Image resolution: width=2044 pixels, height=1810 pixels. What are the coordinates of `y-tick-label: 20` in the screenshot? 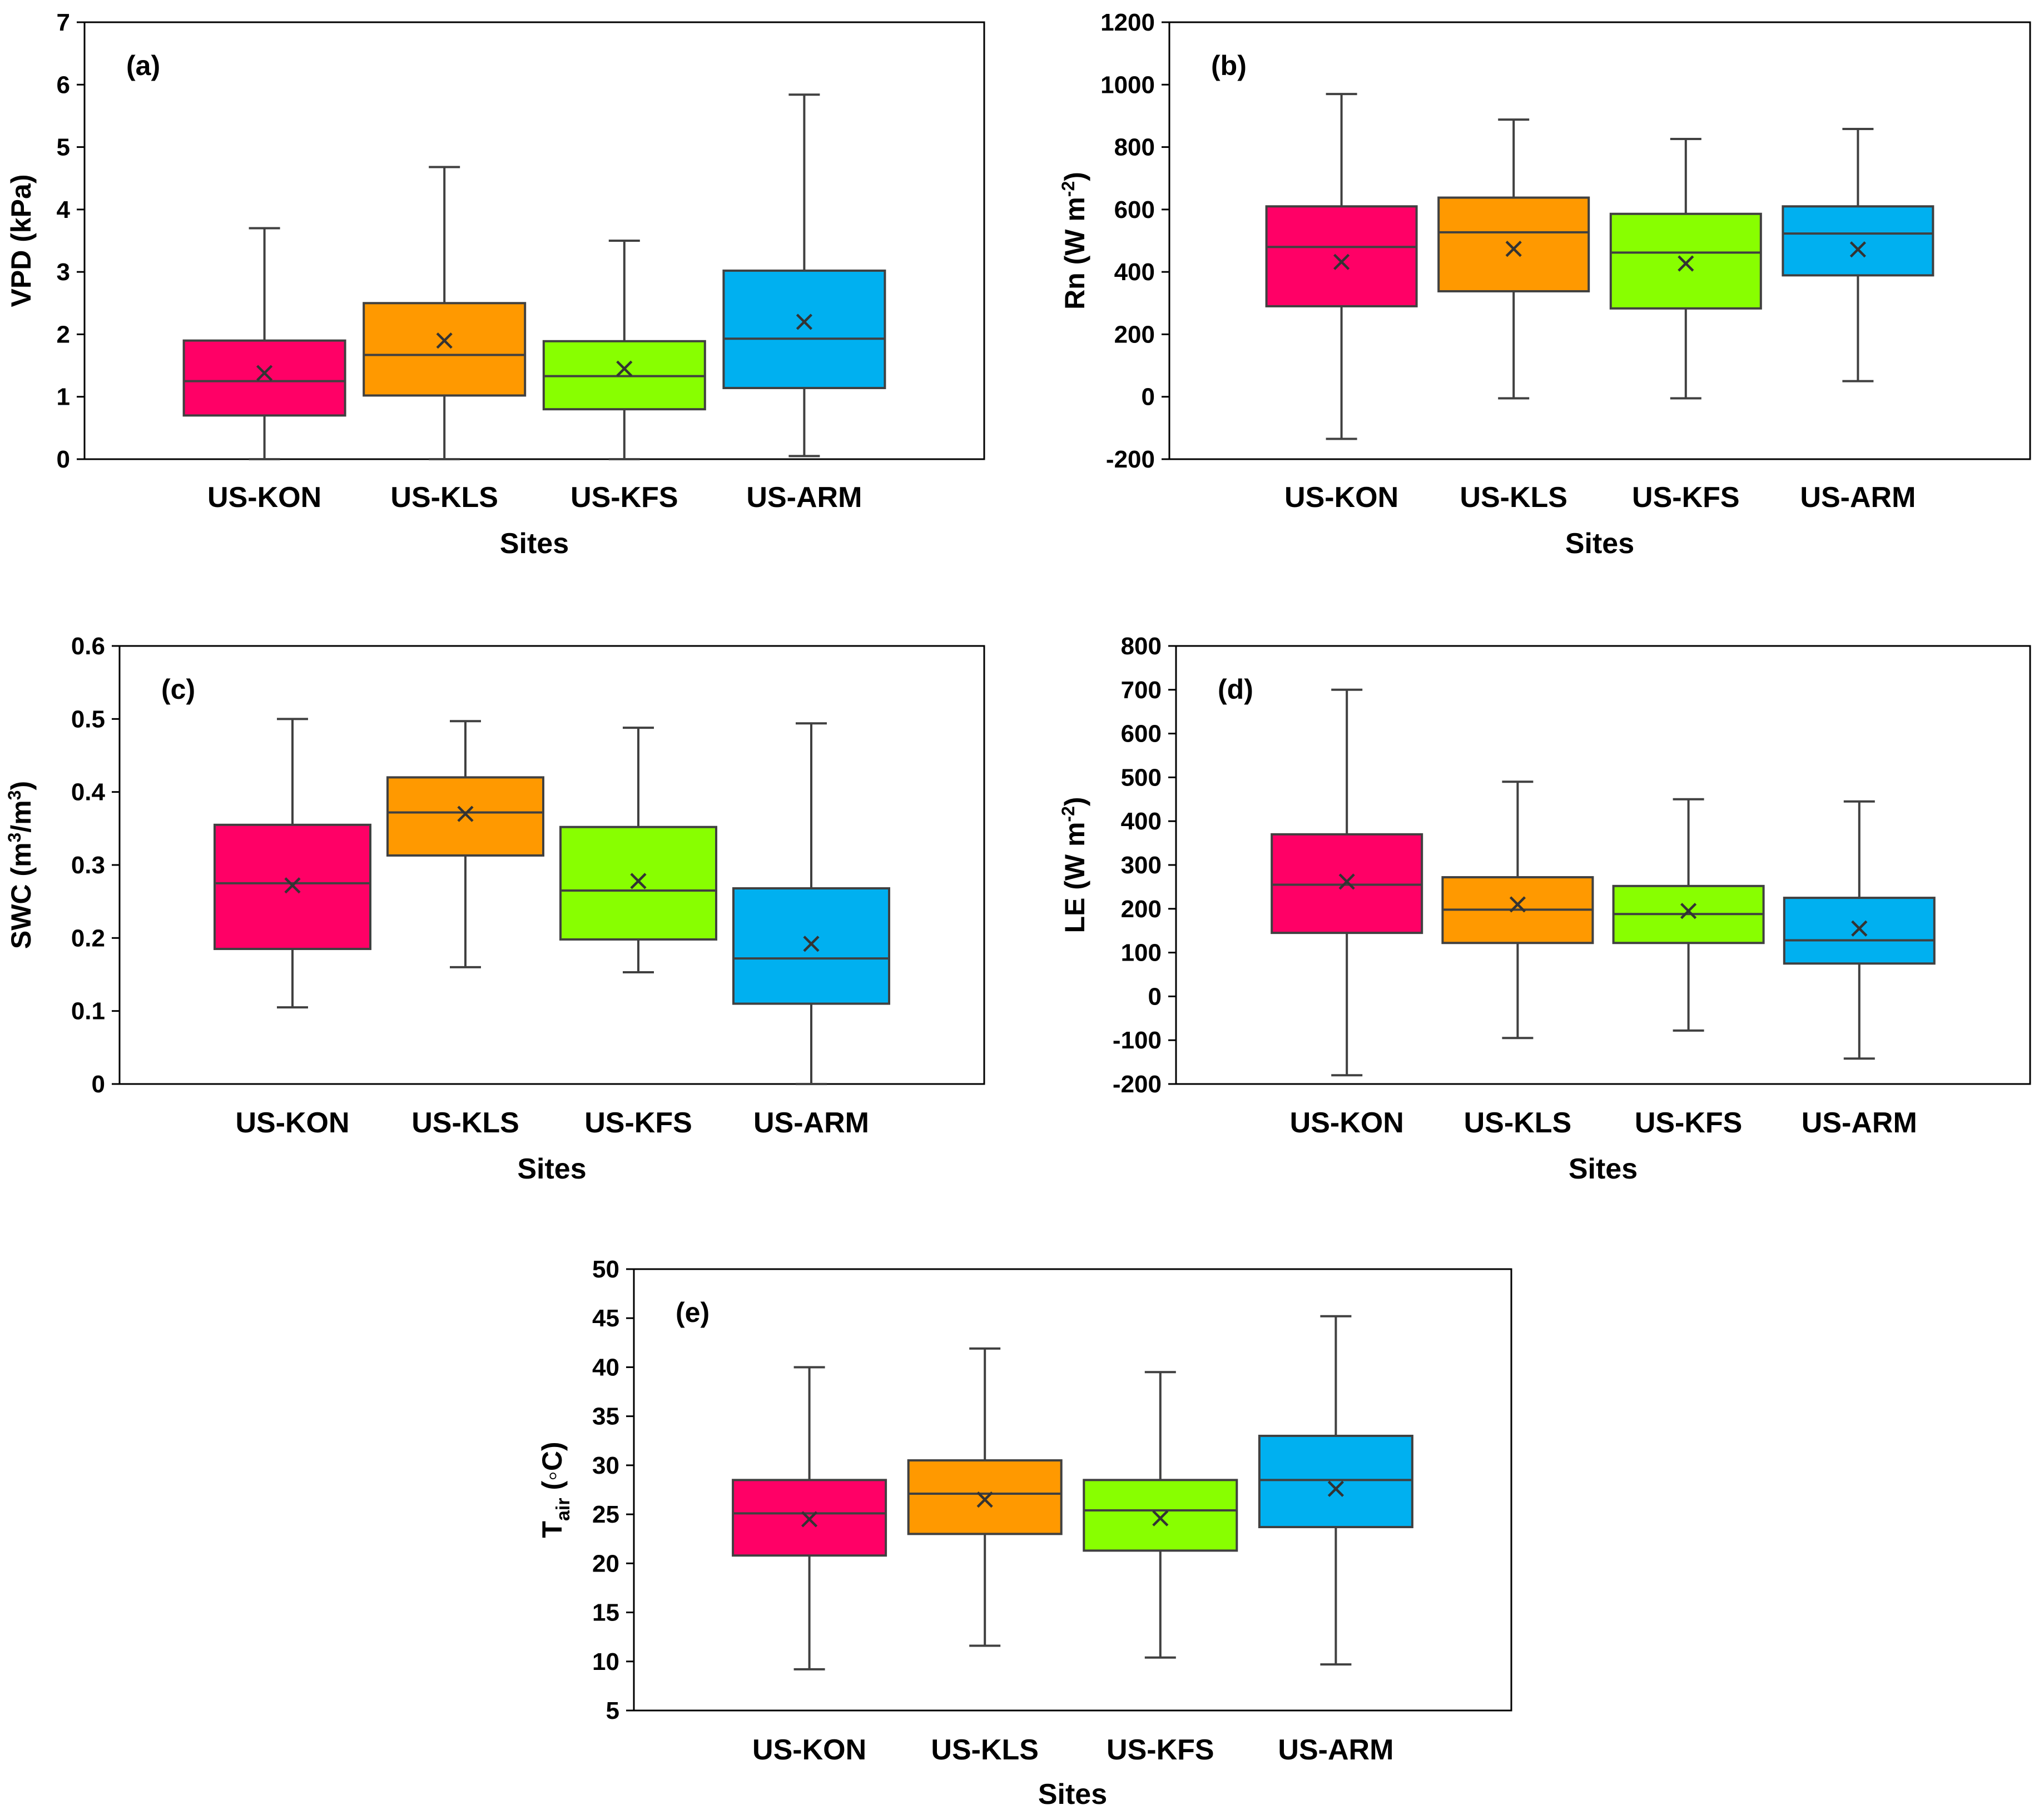 It's located at (605, 1563).